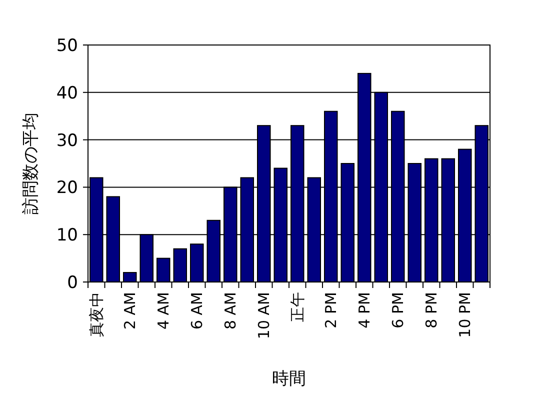 Image resolution: width=548 pixels, height=398 pixels. What do you see at coordinates (197, 311) in the screenshot?
I see `x-tick-label: 6 AM` at bounding box center [197, 311].